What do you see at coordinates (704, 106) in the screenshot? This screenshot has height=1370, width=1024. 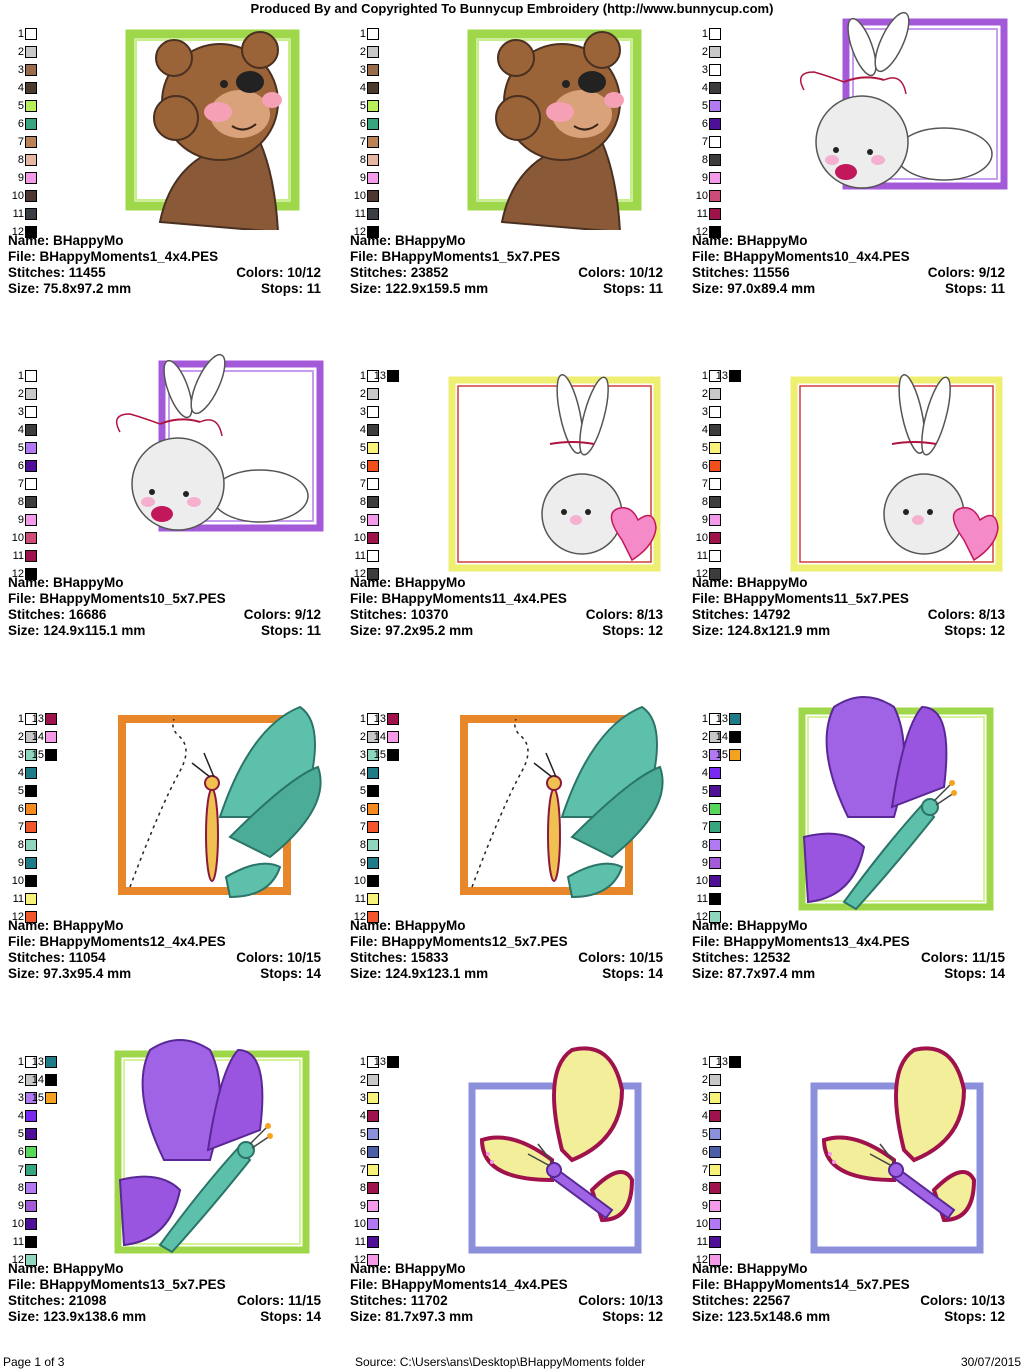 I see `swatch-number: 5` at bounding box center [704, 106].